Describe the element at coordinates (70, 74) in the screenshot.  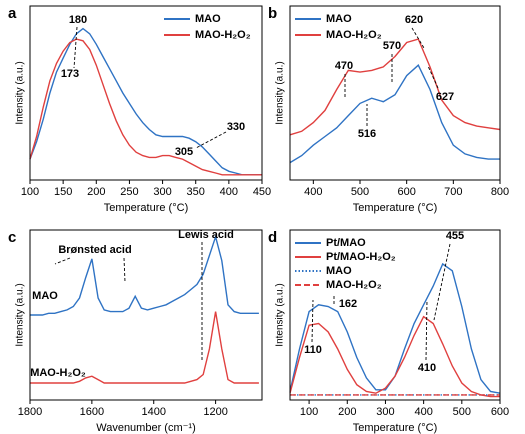
I see `annotation: 173` at that location.